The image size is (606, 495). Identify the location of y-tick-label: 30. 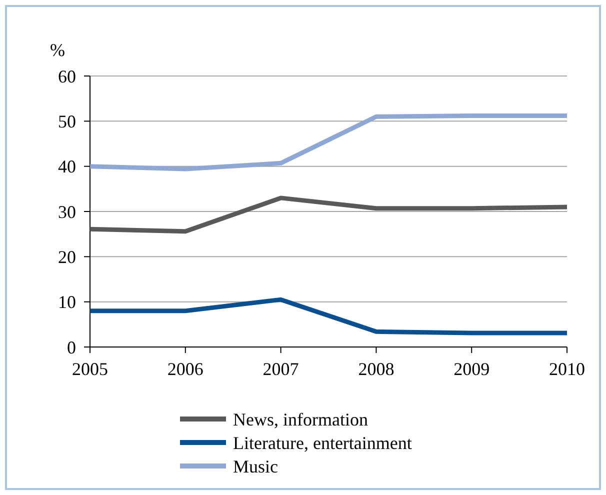
(67, 212).